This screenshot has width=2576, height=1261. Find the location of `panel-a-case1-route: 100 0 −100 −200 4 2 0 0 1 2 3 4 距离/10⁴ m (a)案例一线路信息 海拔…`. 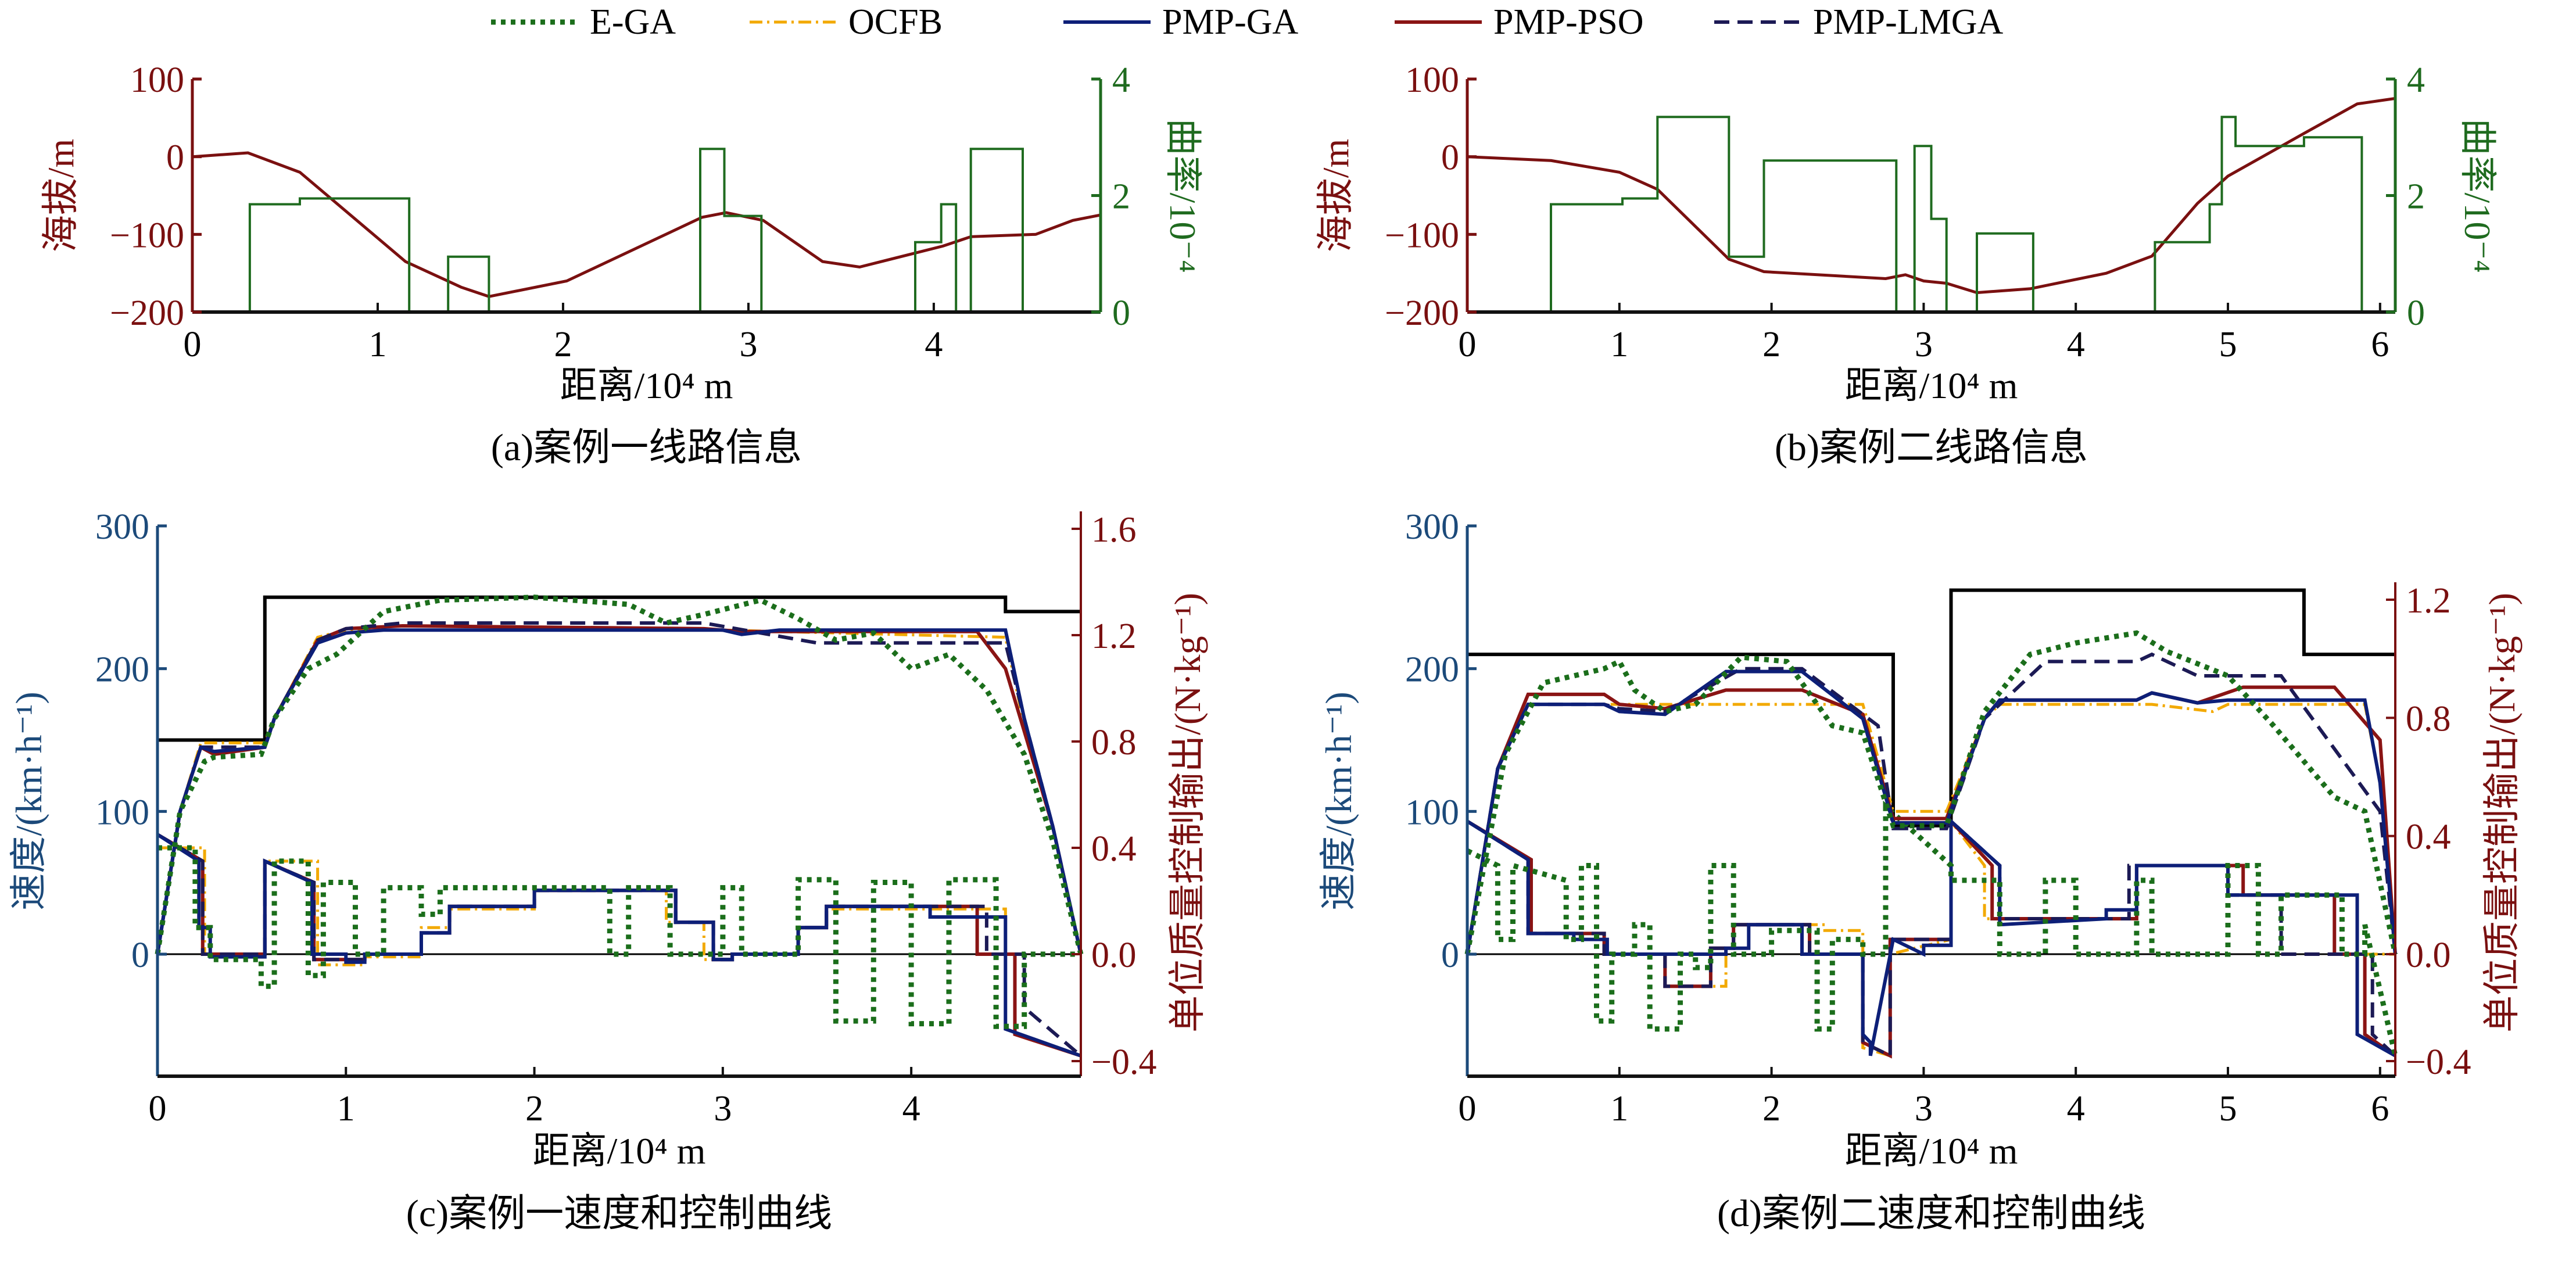

panel-a-case1-route: 100 0 −100 −200 4 2 0 0 1 2 3 4 距离/10⁴ m (a)案例一线路信息 海拔… is located at coordinates (621, 265).